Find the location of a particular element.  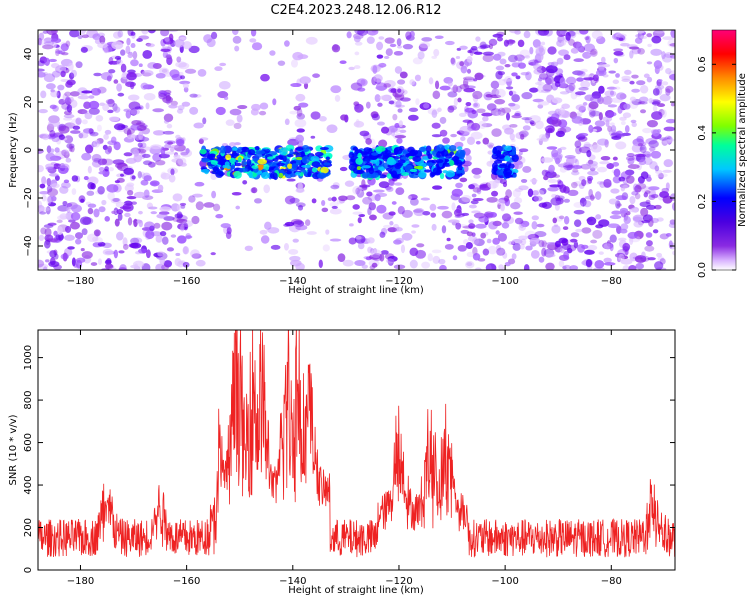

snr-y-tick-label: 400 is located at coordinates (28, 484).